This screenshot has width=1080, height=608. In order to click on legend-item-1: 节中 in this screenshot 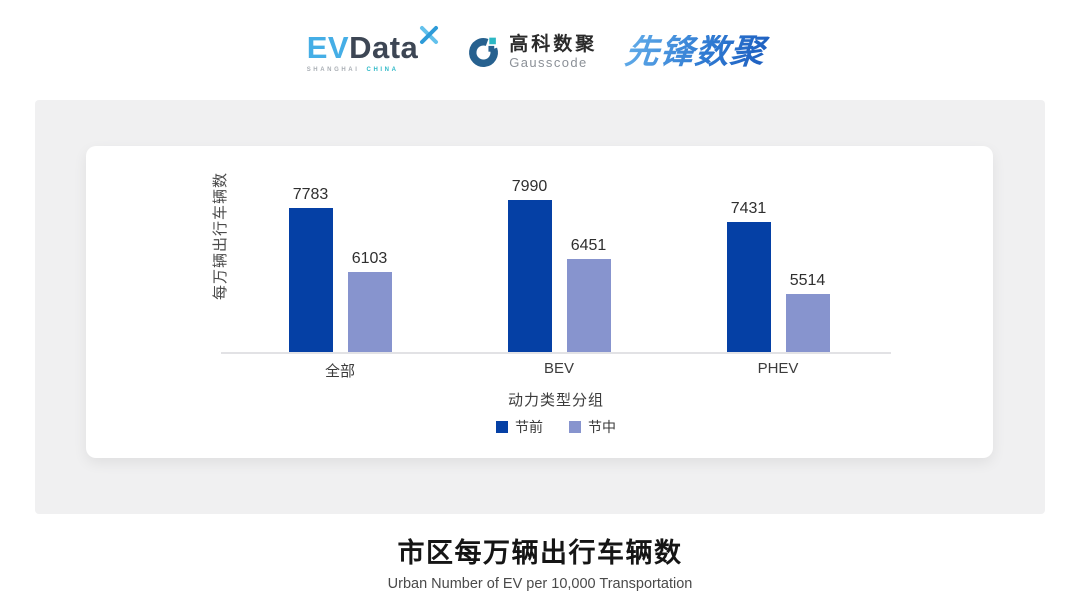, I will do `click(592, 427)`.